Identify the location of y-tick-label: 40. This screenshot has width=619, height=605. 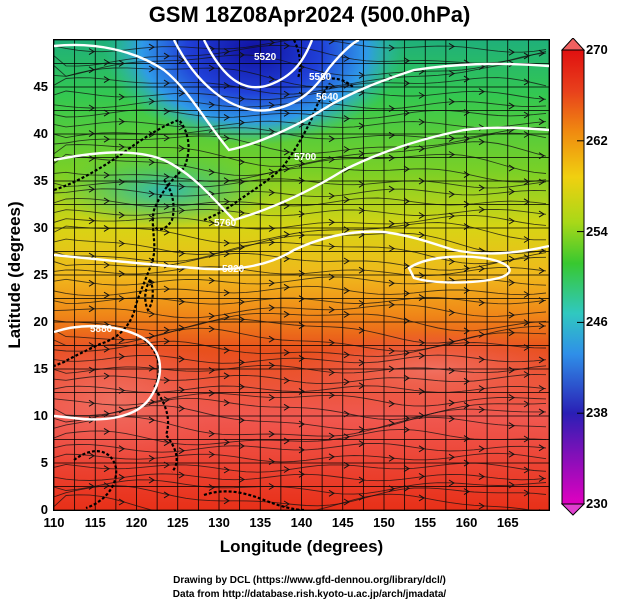
(40, 133).